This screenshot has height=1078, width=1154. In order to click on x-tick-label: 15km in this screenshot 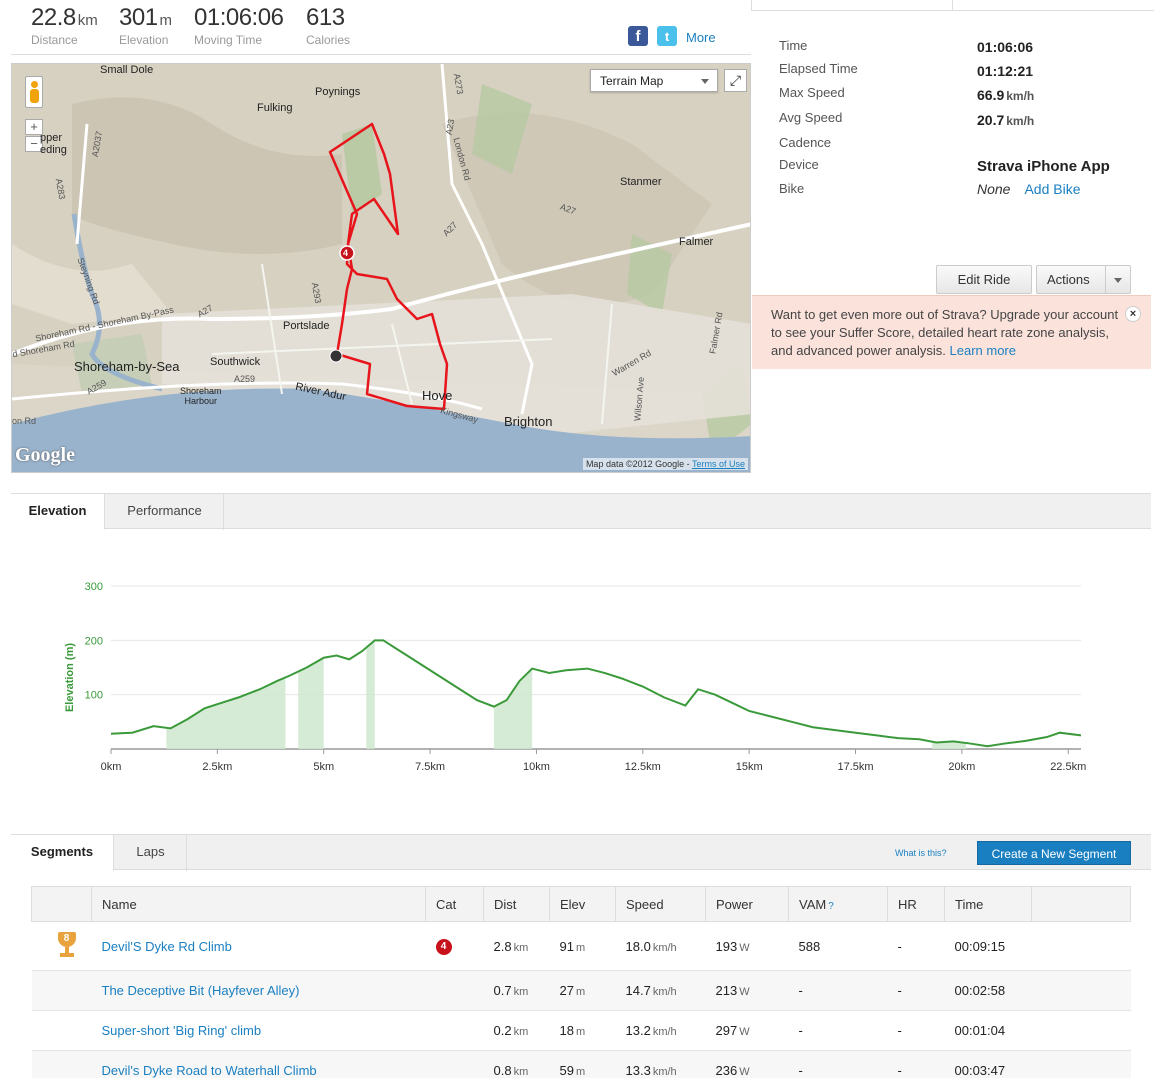, I will do `click(749, 767)`.